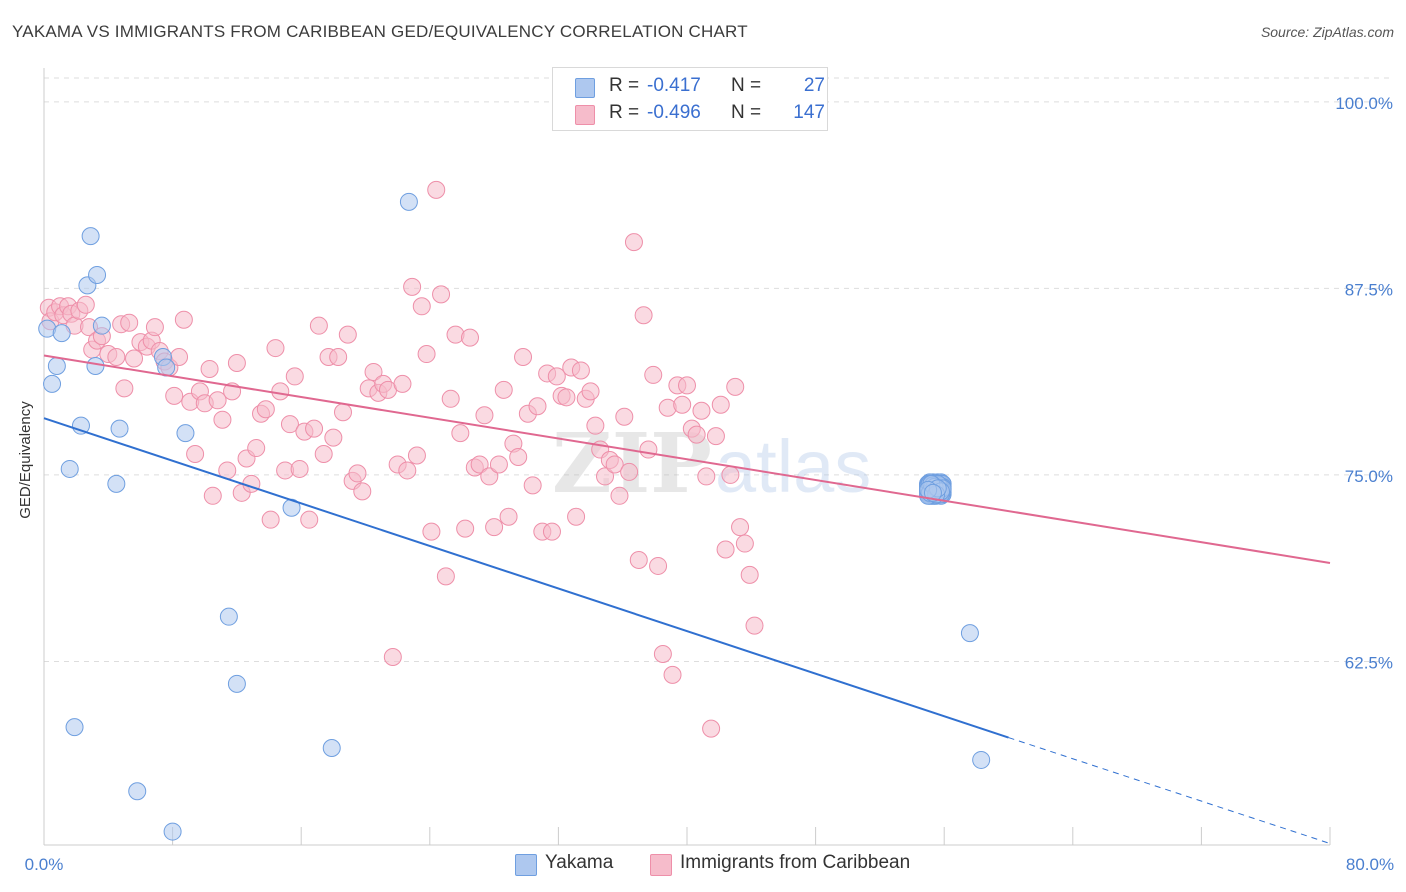 The width and height of the screenshot is (1406, 892). Describe the element at coordinates (809, 112) in the screenshot. I see `legend-n-value: 147` at that location.